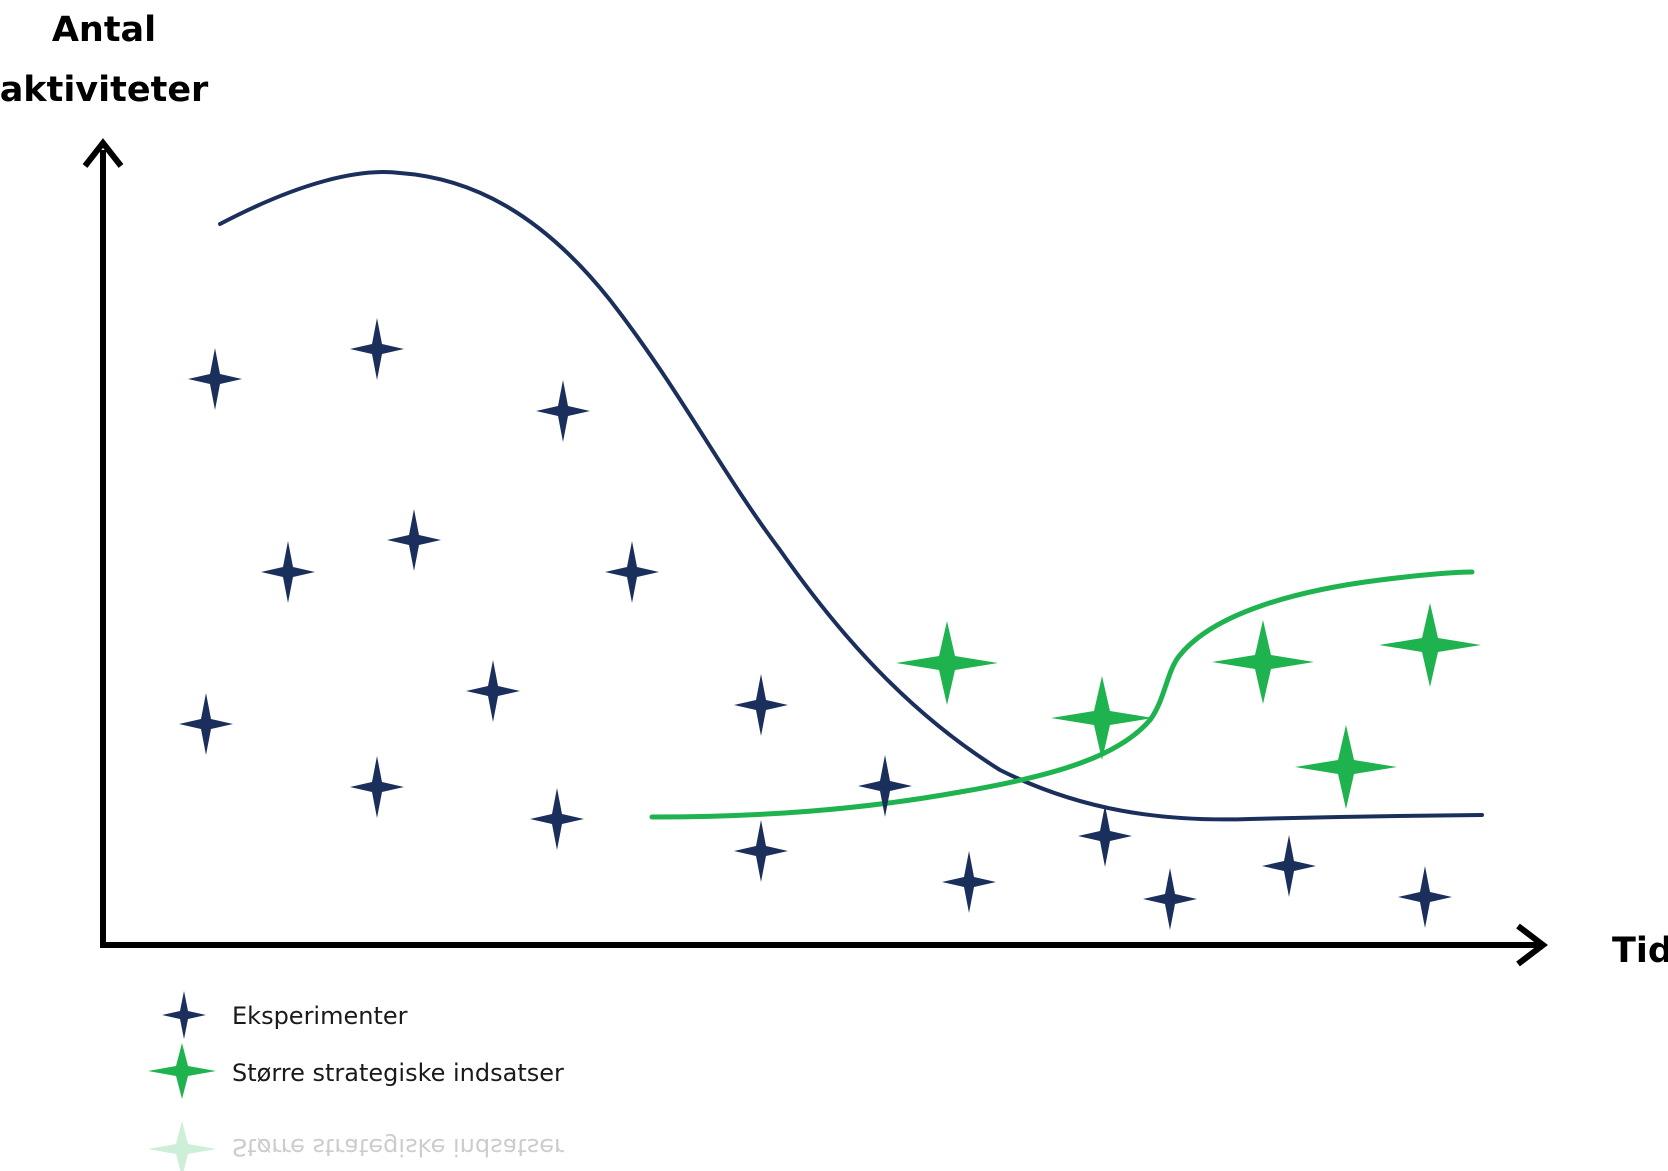 Image resolution: width=1668 pixels, height=1171 pixels. Describe the element at coordinates (182, 1146) in the screenshot. I see `green-four-point-star-reflection-icon` at that location.